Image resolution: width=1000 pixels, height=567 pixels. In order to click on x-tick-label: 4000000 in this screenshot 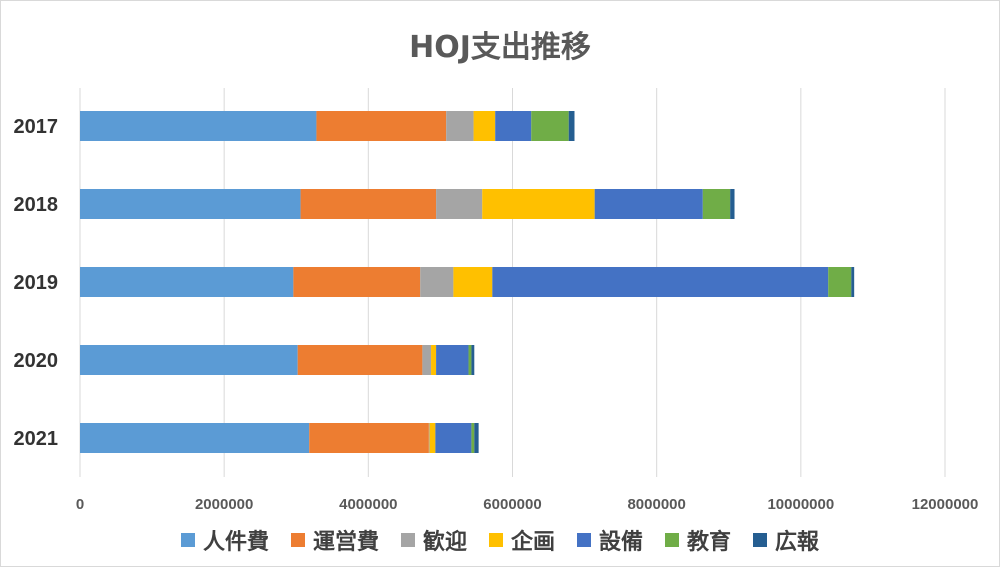, I will do `click(368, 504)`.